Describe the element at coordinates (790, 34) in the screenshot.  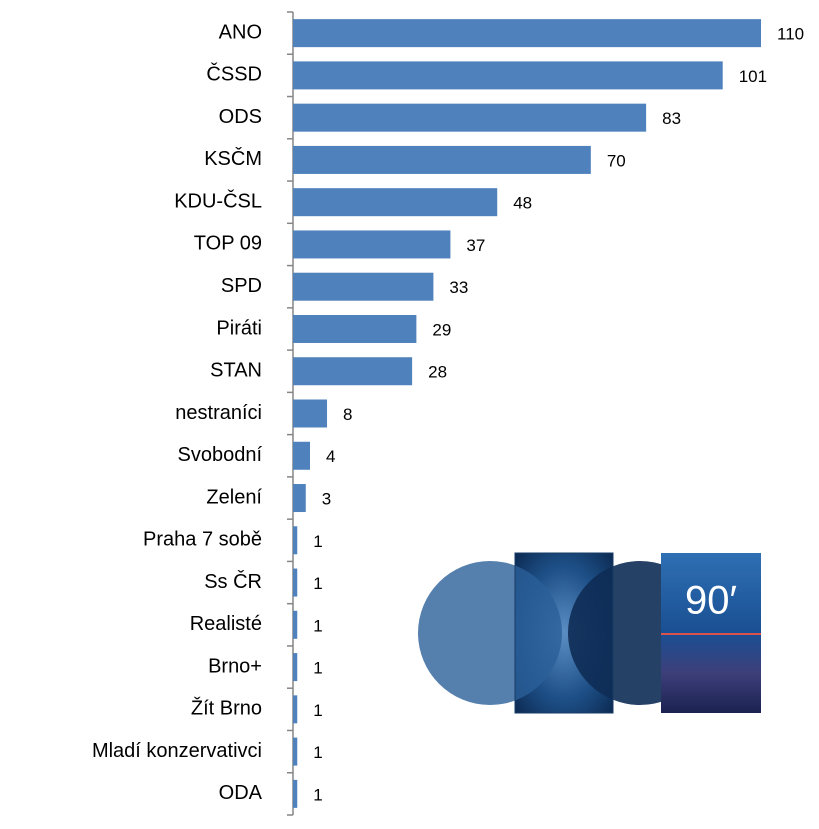
I see `data-label: 110` at that location.